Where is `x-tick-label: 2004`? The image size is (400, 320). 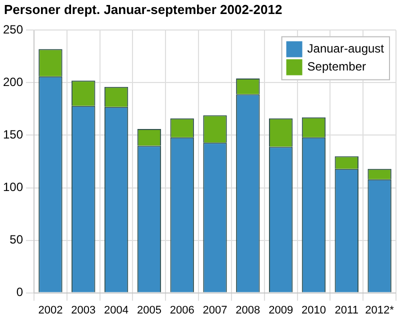
x-tick-label: 2004 is located at coordinates (116, 310).